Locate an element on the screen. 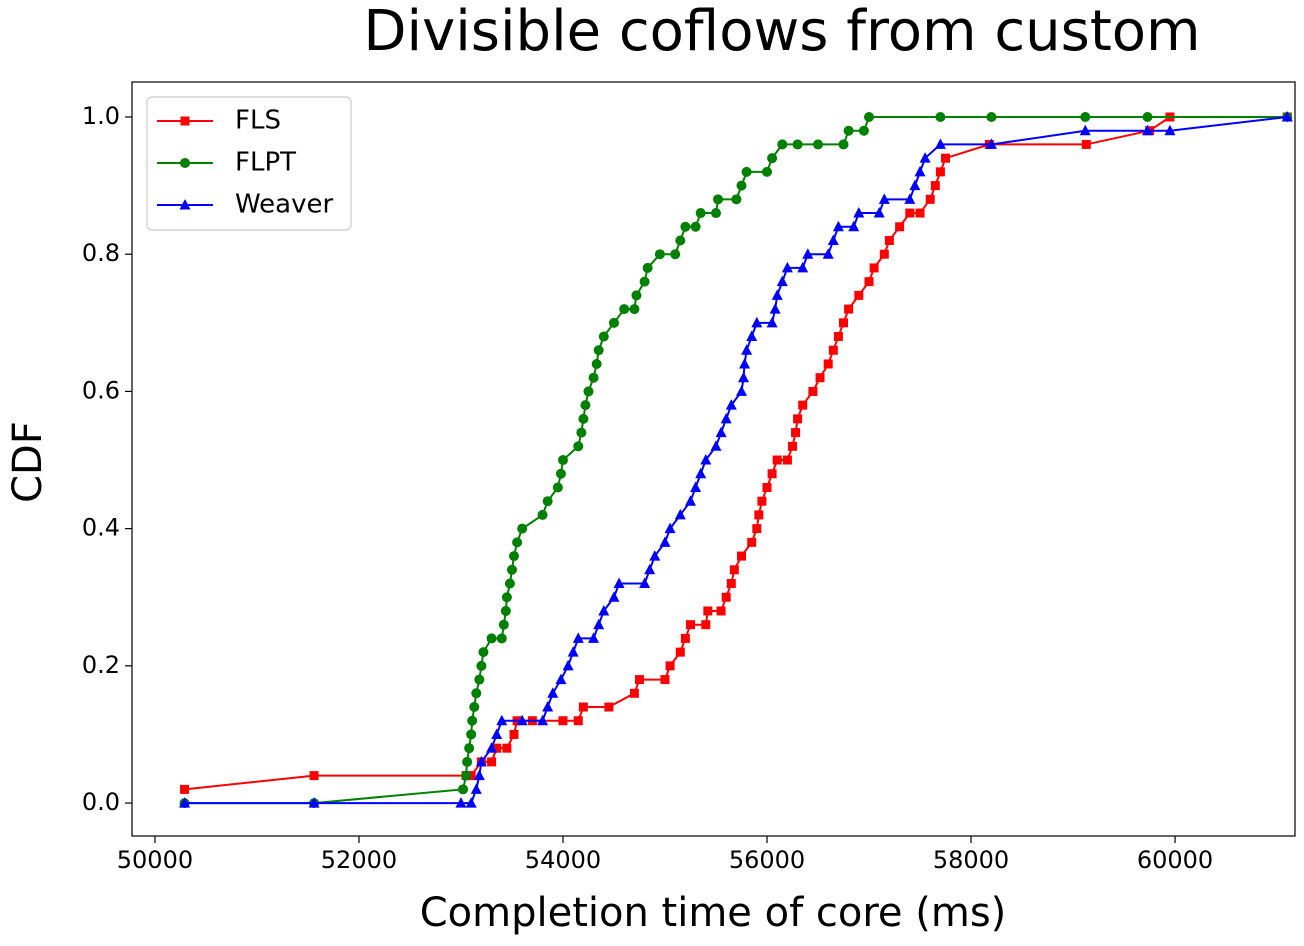  y-tick-label: 0.4 is located at coordinates (101, 528).